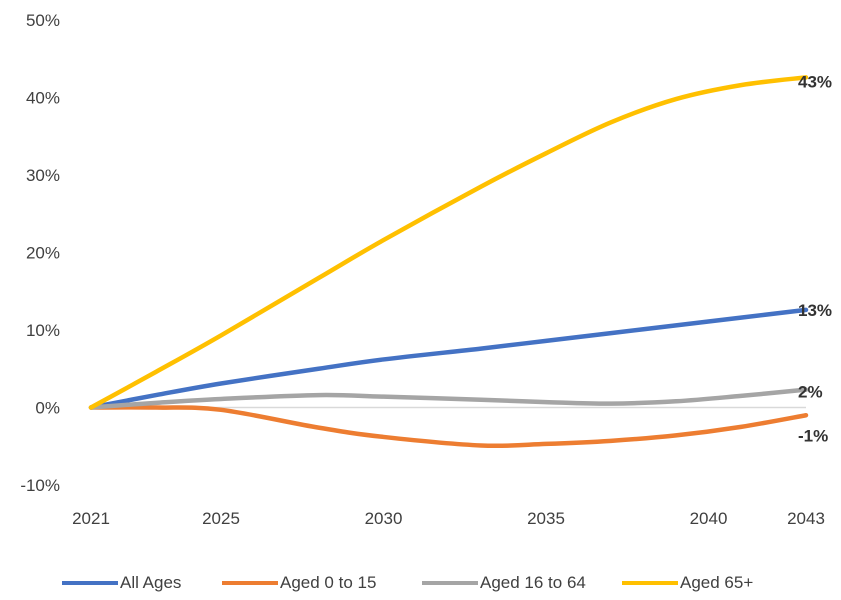  I want to click on end-labels: 13% -1% 2% 43%, so click(815, 258).